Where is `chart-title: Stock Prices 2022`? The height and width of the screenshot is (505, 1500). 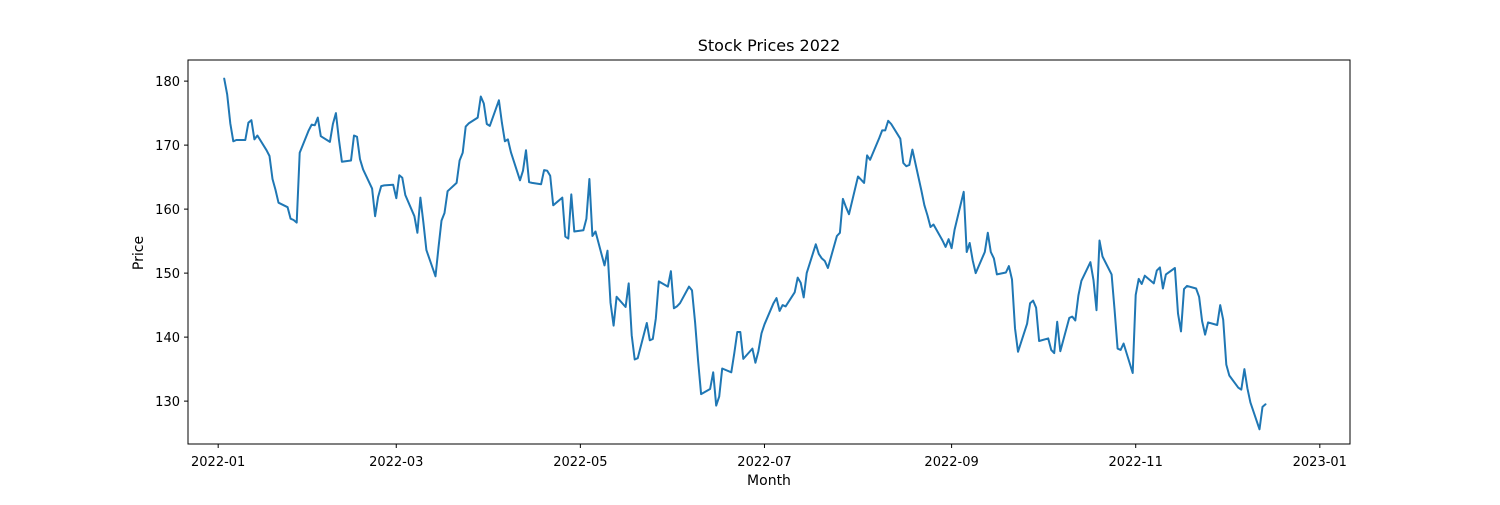
chart-title: Stock Prices 2022 is located at coordinates (769, 45).